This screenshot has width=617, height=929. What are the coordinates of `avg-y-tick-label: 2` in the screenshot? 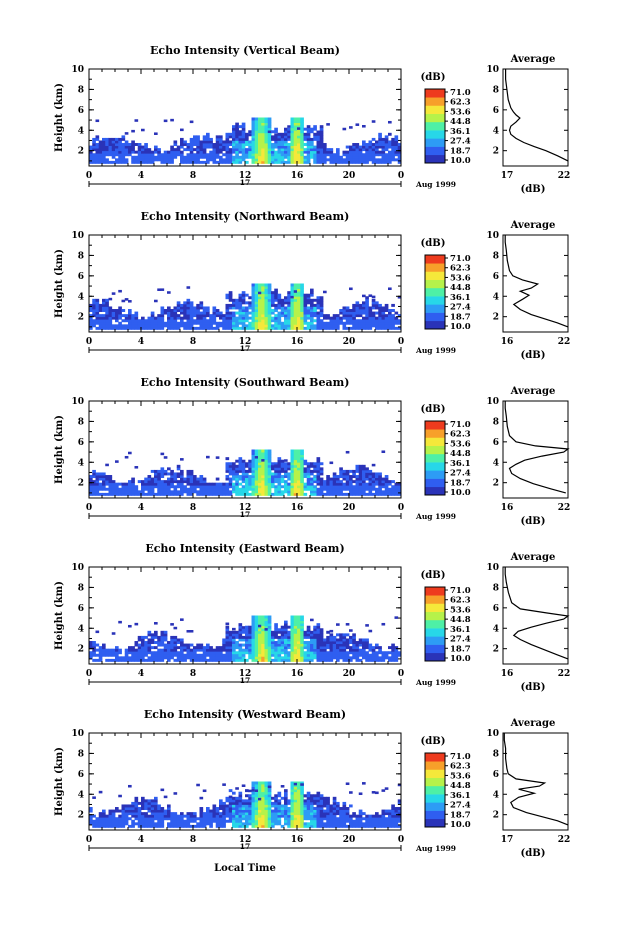 It's located at (496, 318).